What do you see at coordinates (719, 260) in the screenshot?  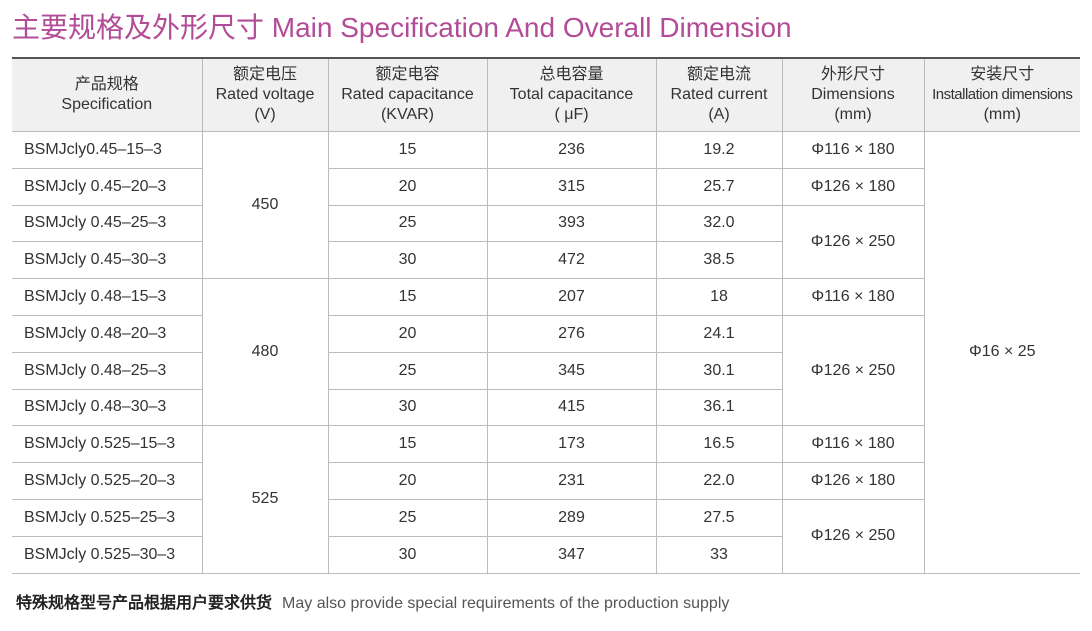 I see `current-cell: 38.5` at bounding box center [719, 260].